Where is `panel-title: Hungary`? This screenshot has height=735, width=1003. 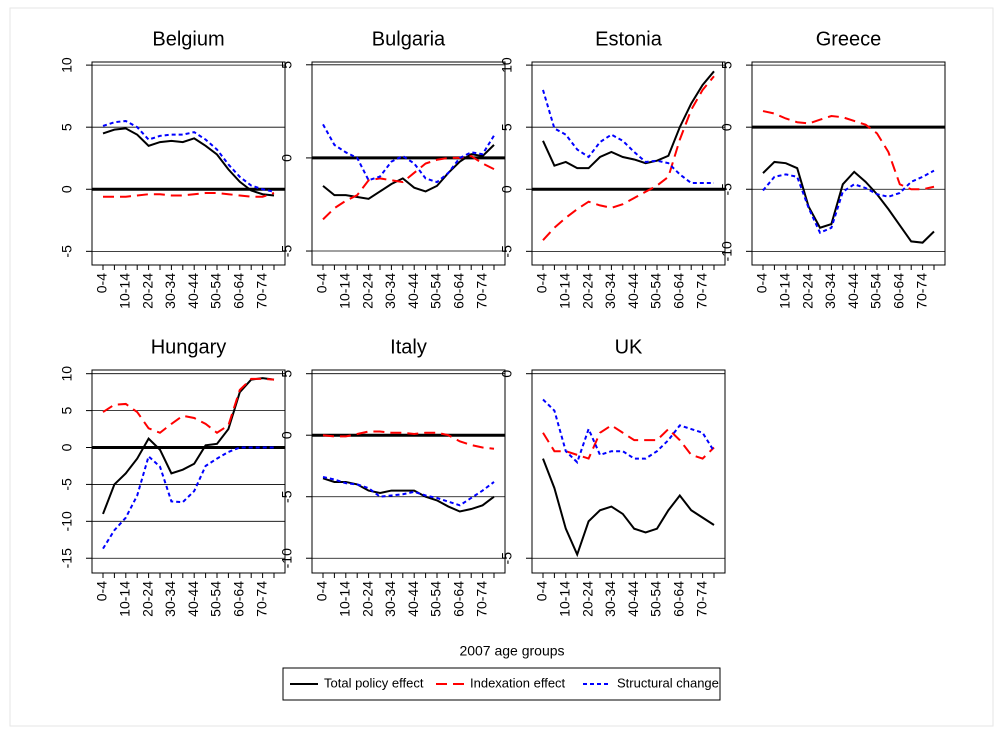
panel-title: Hungary is located at coordinates (189, 347).